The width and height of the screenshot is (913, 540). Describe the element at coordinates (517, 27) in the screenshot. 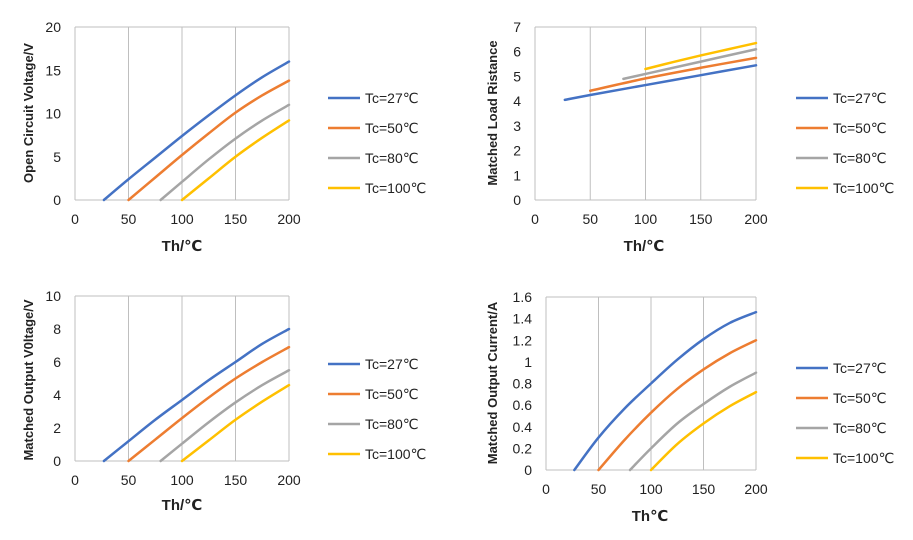

I see `y-tick-label: 7` at that location.